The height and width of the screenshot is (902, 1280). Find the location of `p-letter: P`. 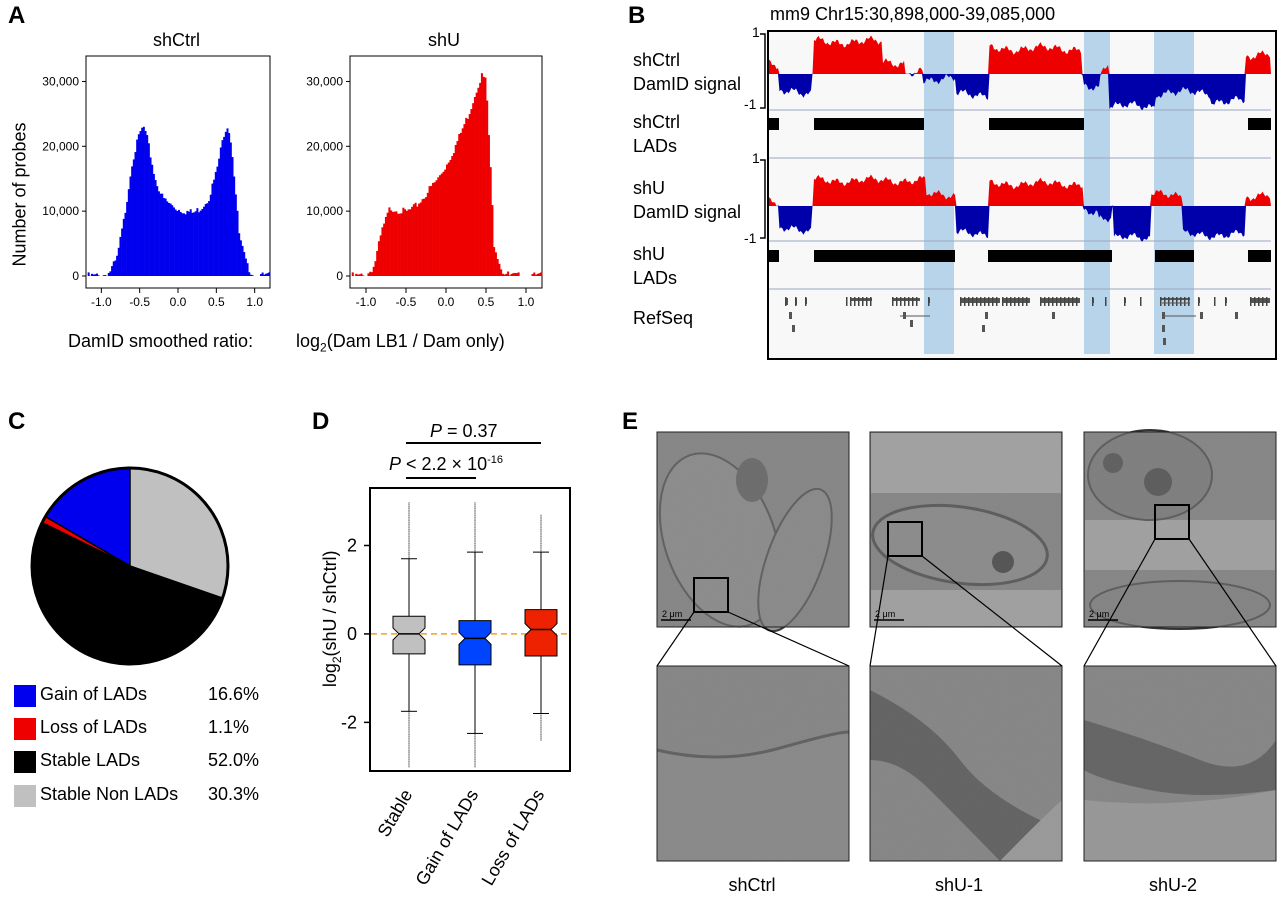

p-letter: P is located at coordinates (395, 464).